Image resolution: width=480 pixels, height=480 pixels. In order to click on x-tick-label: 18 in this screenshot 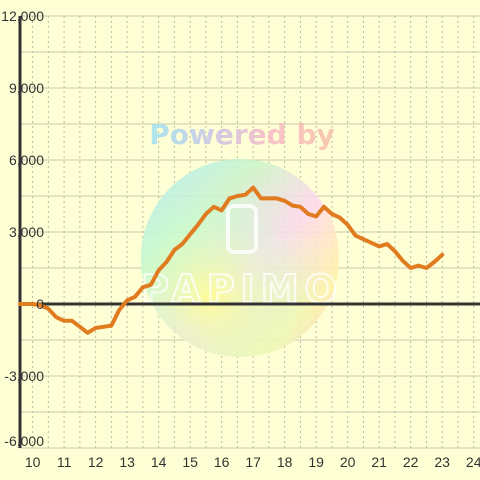, I will do `click(285, 462)`.